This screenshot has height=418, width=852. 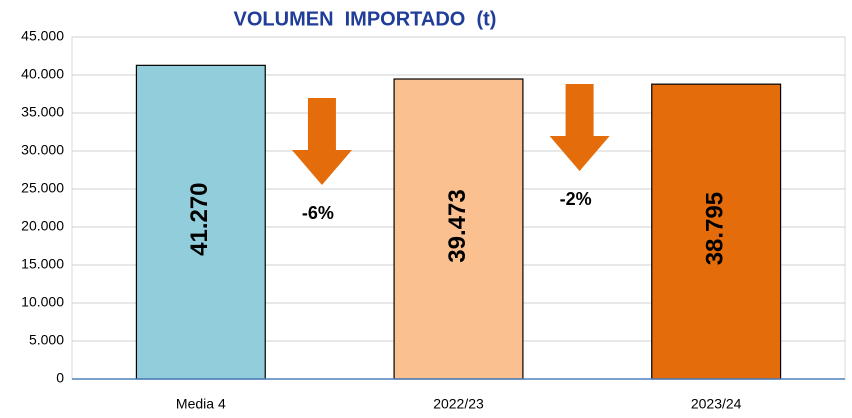 What do you see at coordinates (458, 404) in the screenshot?
I see `x-tick-label: 2022/23` at bounding box center [458, 404].